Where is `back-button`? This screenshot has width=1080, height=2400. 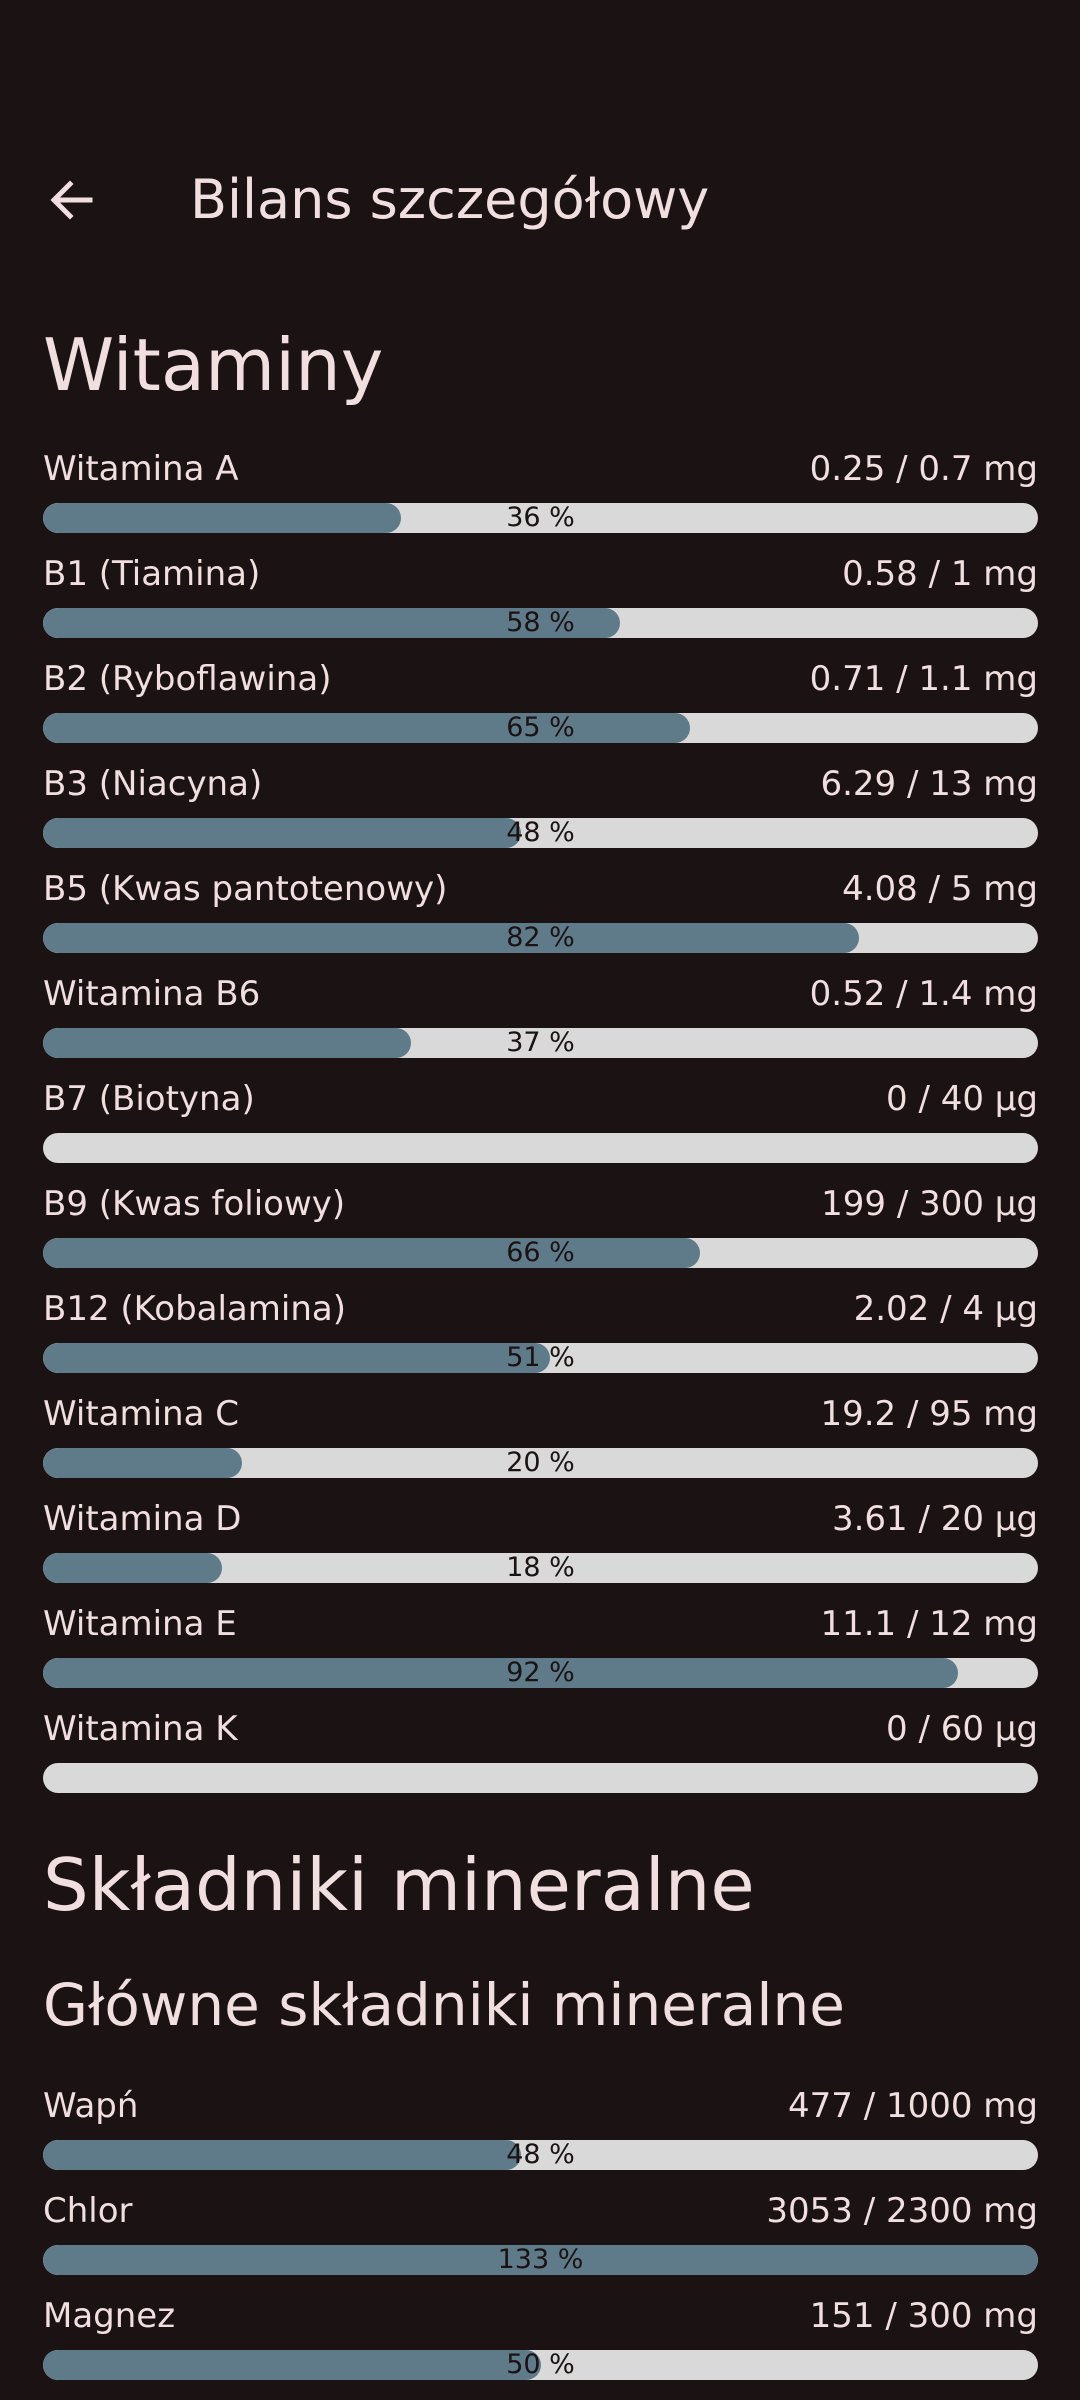
back-button is located at coordinates (72, 200).